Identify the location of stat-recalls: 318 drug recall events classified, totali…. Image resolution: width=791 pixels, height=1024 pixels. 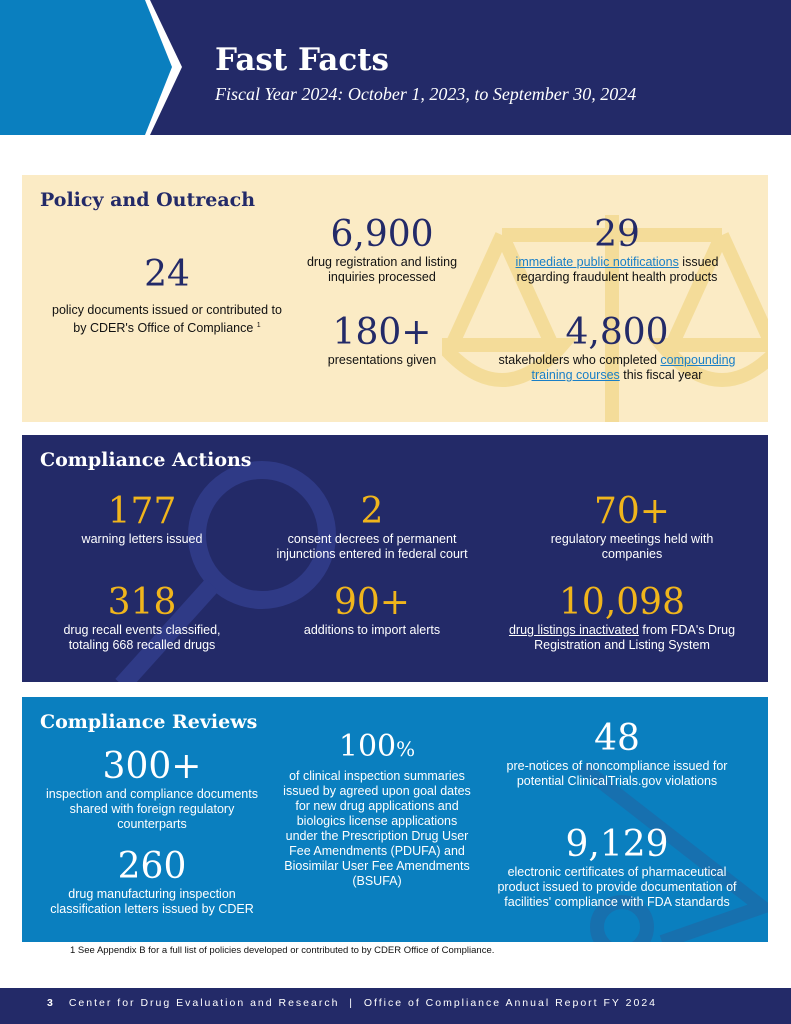
(142, 617).